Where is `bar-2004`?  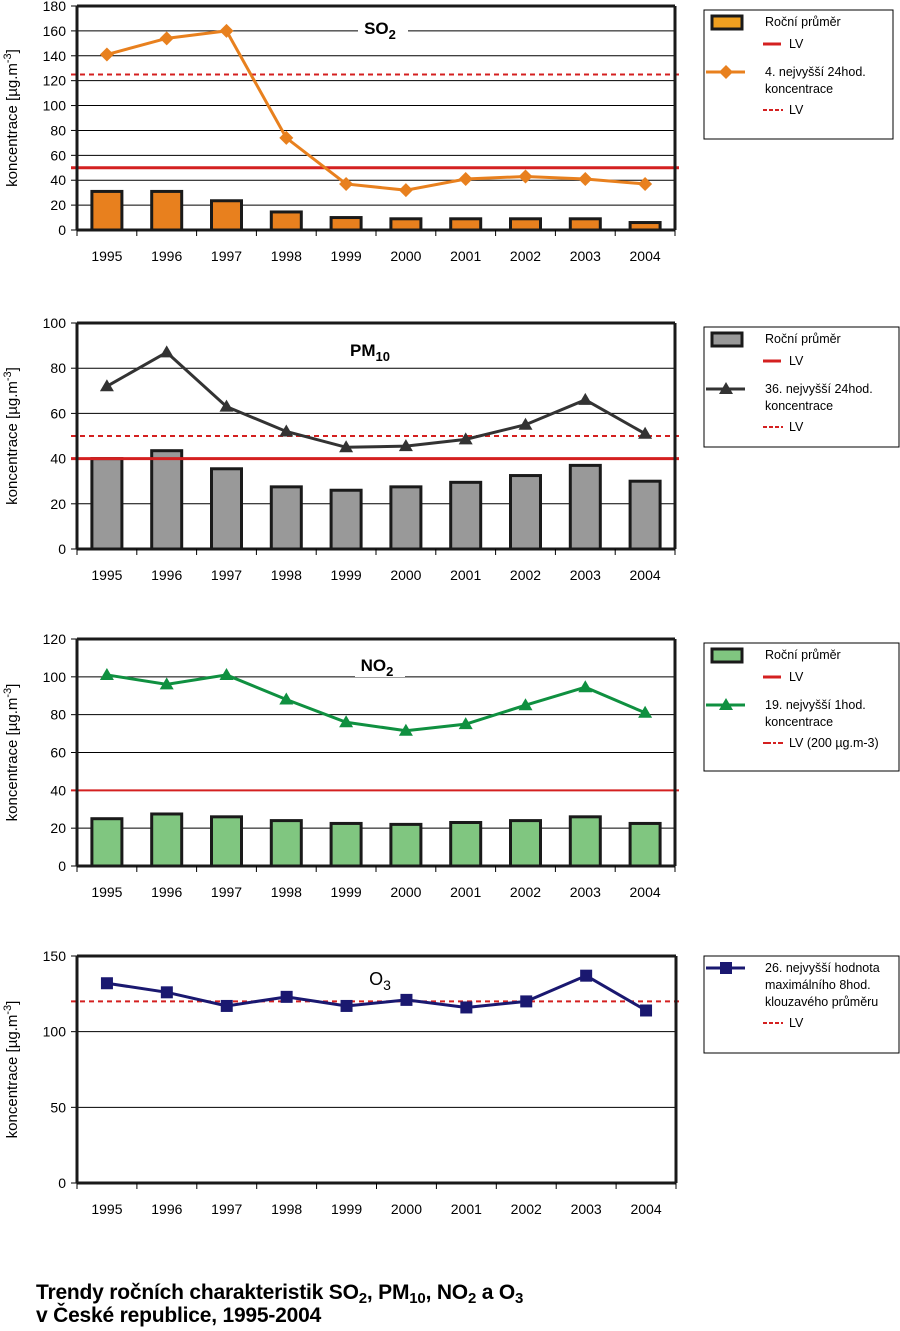
bar-2004 is located at coordinates (645, 515).